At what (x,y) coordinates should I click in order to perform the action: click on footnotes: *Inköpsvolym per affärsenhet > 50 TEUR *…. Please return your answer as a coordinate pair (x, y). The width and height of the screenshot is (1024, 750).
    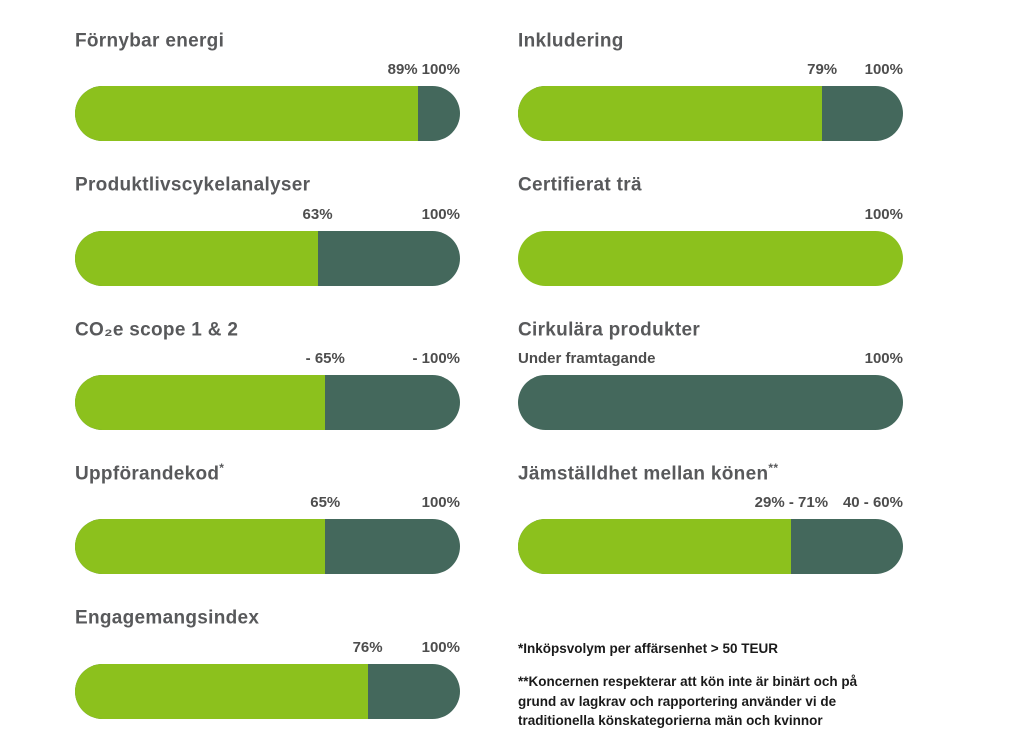
    Looking at the image, I should click on (707, 691).